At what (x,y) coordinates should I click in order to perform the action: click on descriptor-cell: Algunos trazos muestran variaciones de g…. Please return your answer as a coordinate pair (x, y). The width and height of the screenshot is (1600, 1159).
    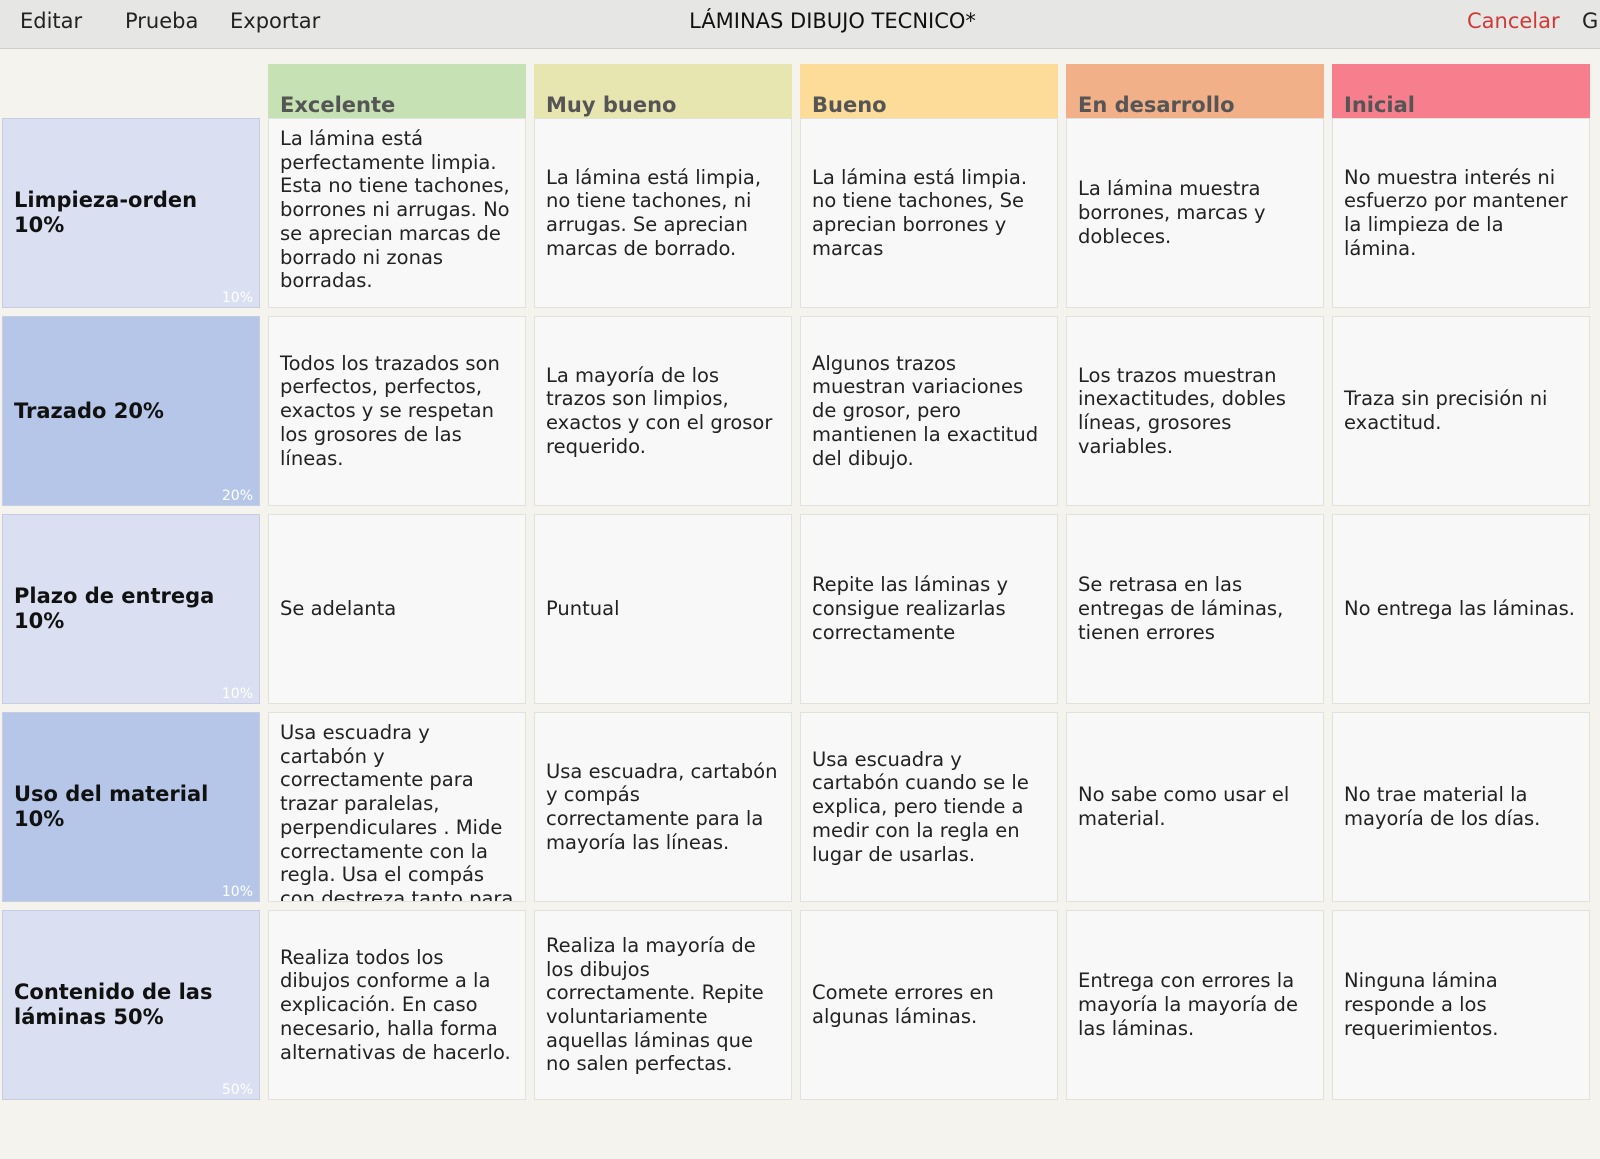
    Looking at the image, I should click on (929, 411).